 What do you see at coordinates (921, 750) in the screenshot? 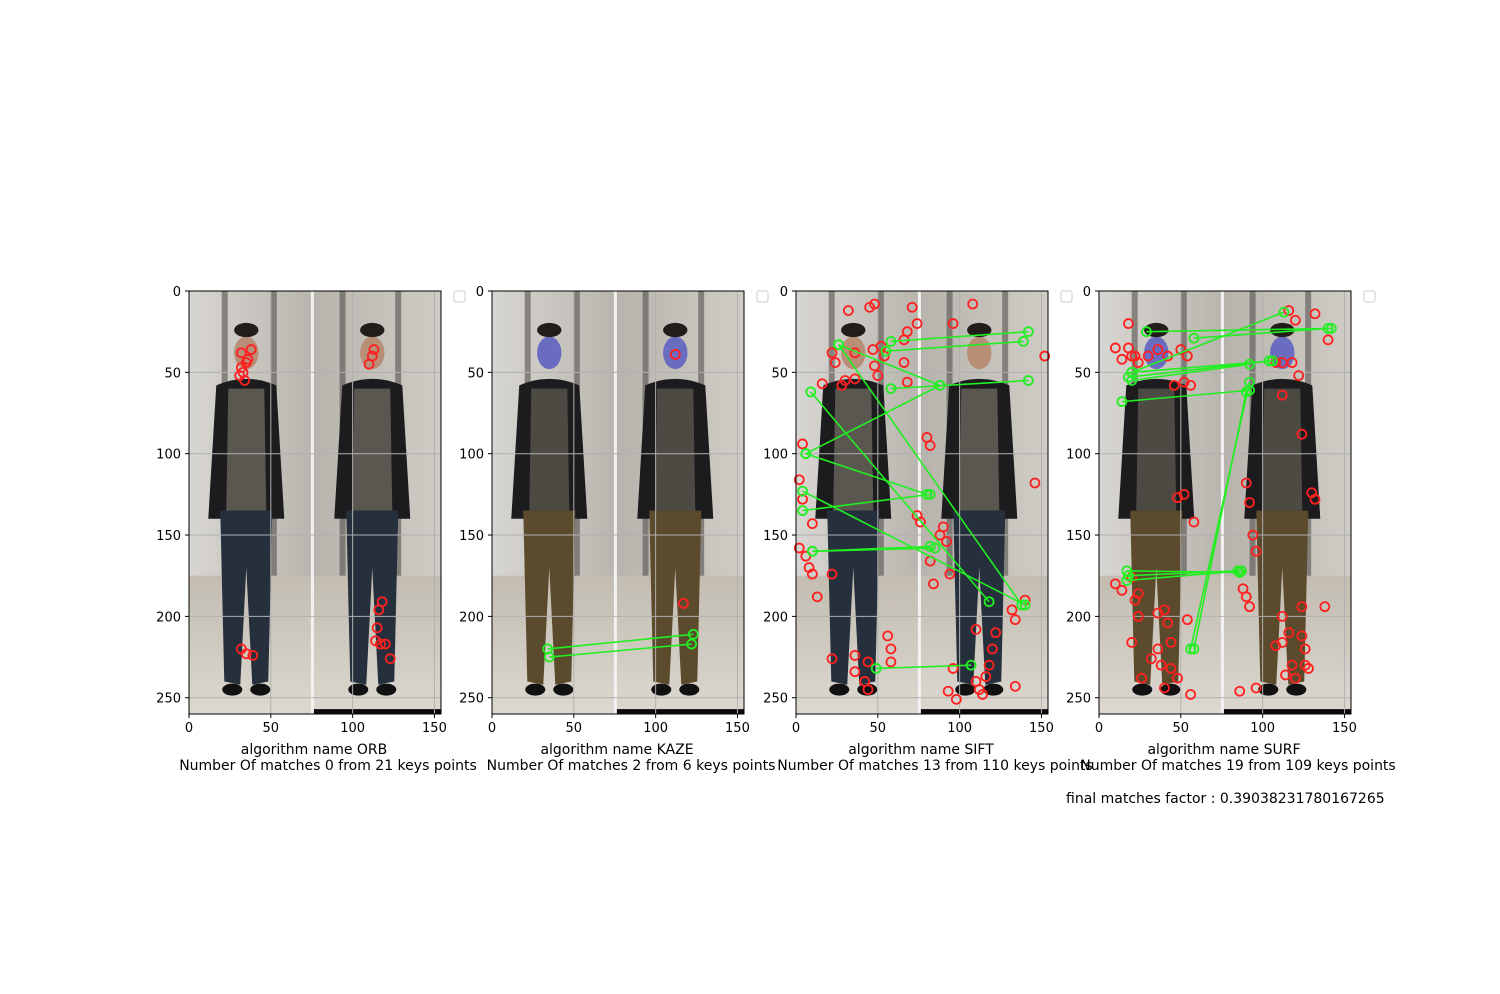
I see `caption-algorithm-name: algorithm name SIFT` at bounding box center [921, 750].